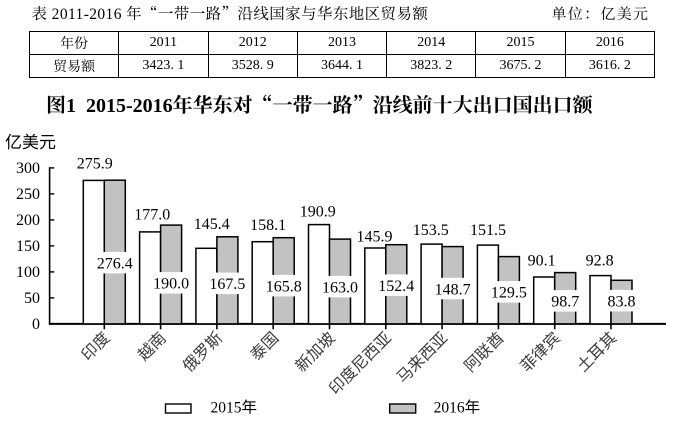  What do you see at coordinates (36, 324) in the screenshot?
I see `svg-text: 0` at bounding box center [36, 324].